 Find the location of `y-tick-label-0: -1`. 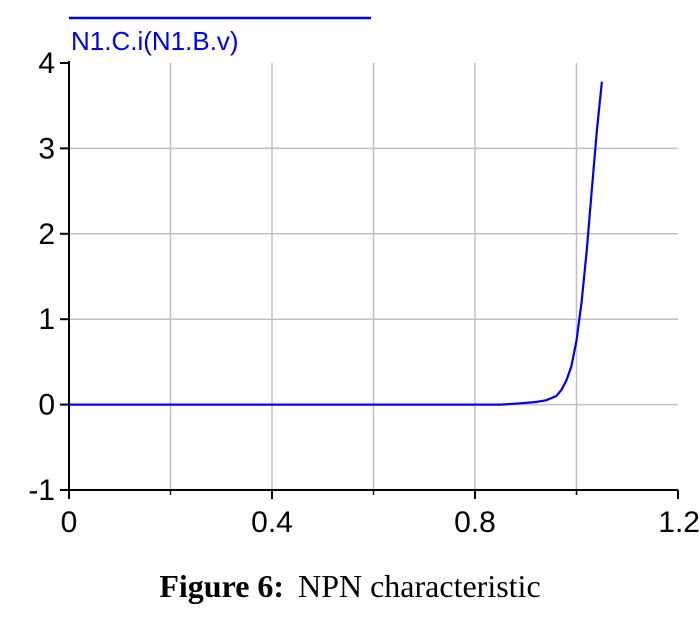

y-tick-label-0: -1 is located at coordinates (41, 490).